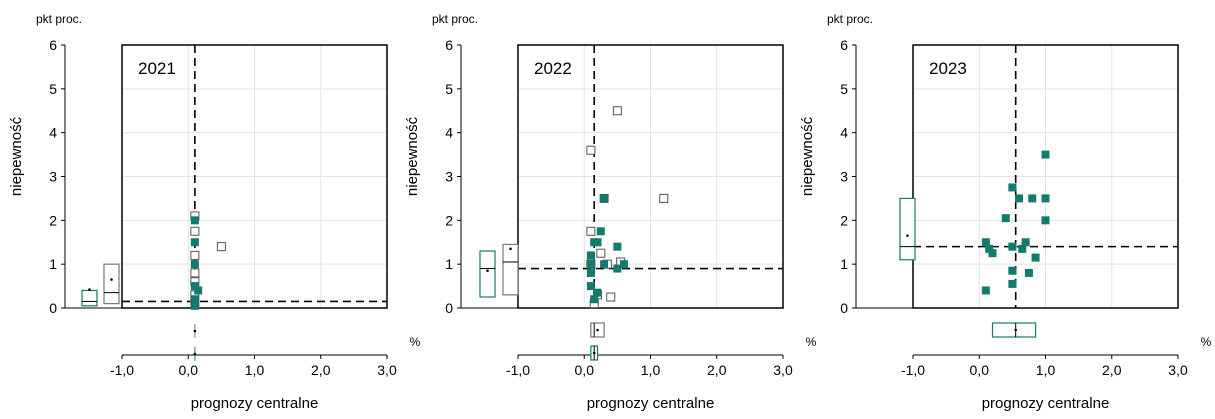 This screenshot has width=1215, height=419. I want to click on x-boxplot, so click(1014, 330).